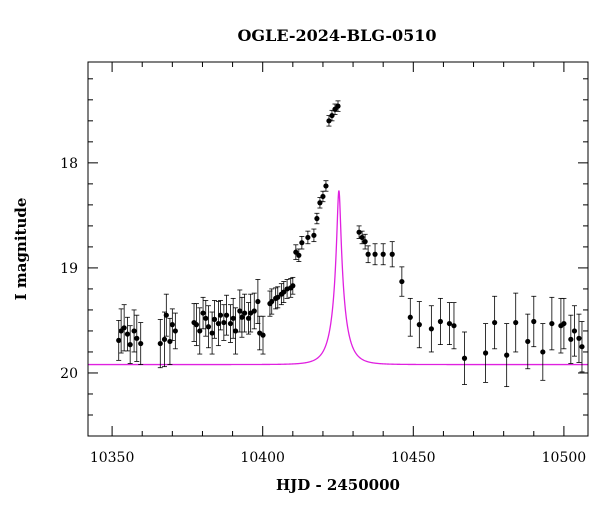  I want to click on y-axis-label: I magnitude, so click(21, 249).